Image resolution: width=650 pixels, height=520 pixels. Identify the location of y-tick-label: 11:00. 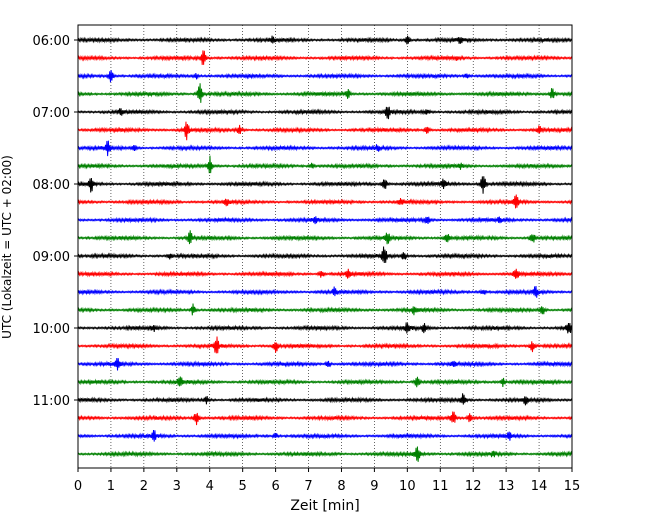
(51, 401).